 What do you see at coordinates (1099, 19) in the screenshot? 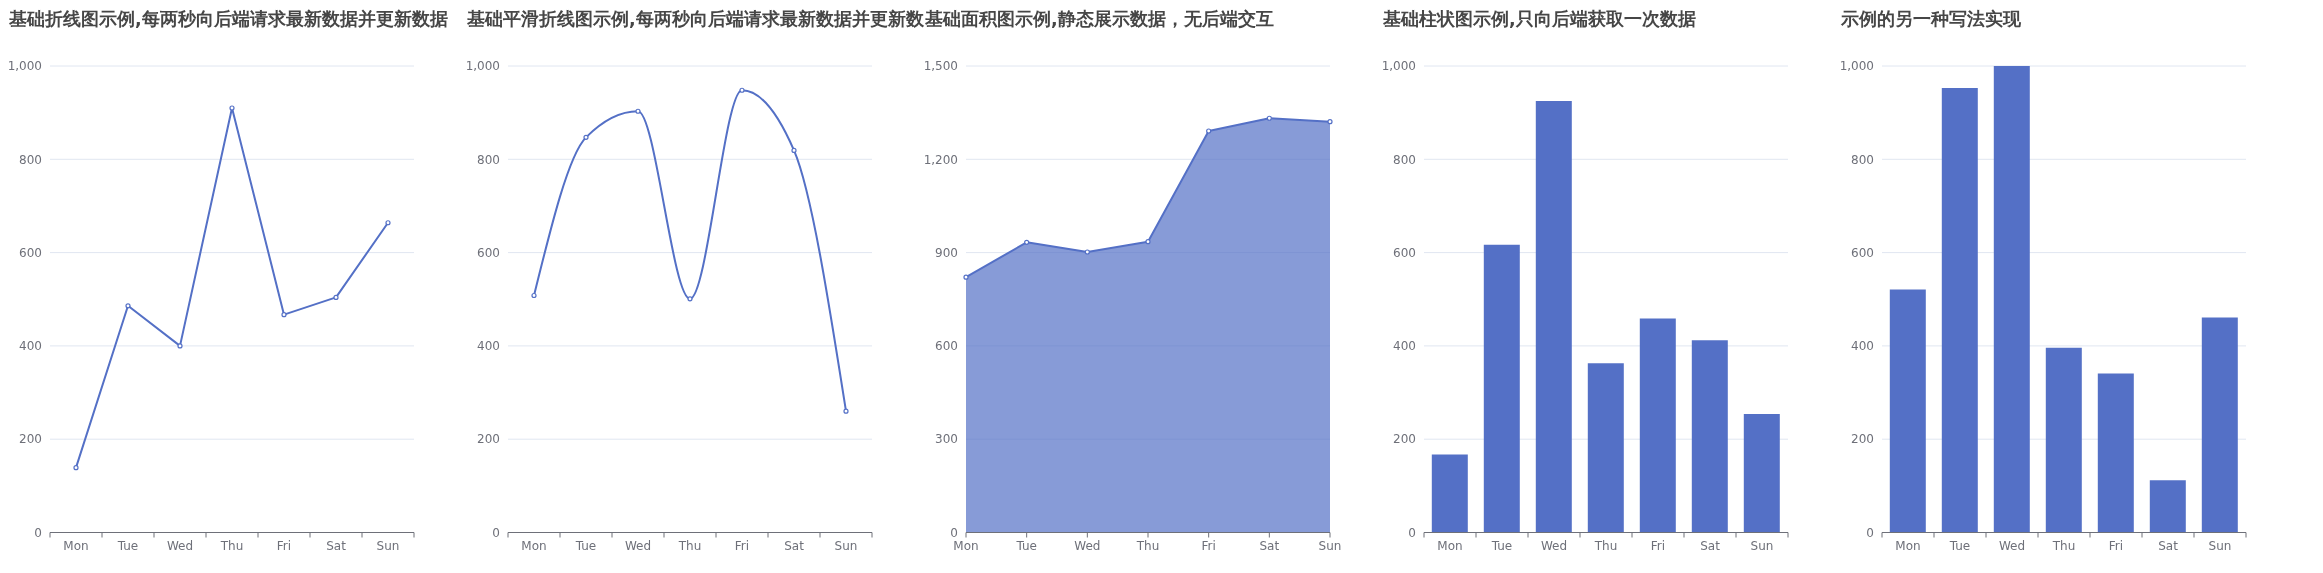
I see `chart-title: 基础面积图示例,静态展示数据，无后端交互` at bounding box center [1099, 19].